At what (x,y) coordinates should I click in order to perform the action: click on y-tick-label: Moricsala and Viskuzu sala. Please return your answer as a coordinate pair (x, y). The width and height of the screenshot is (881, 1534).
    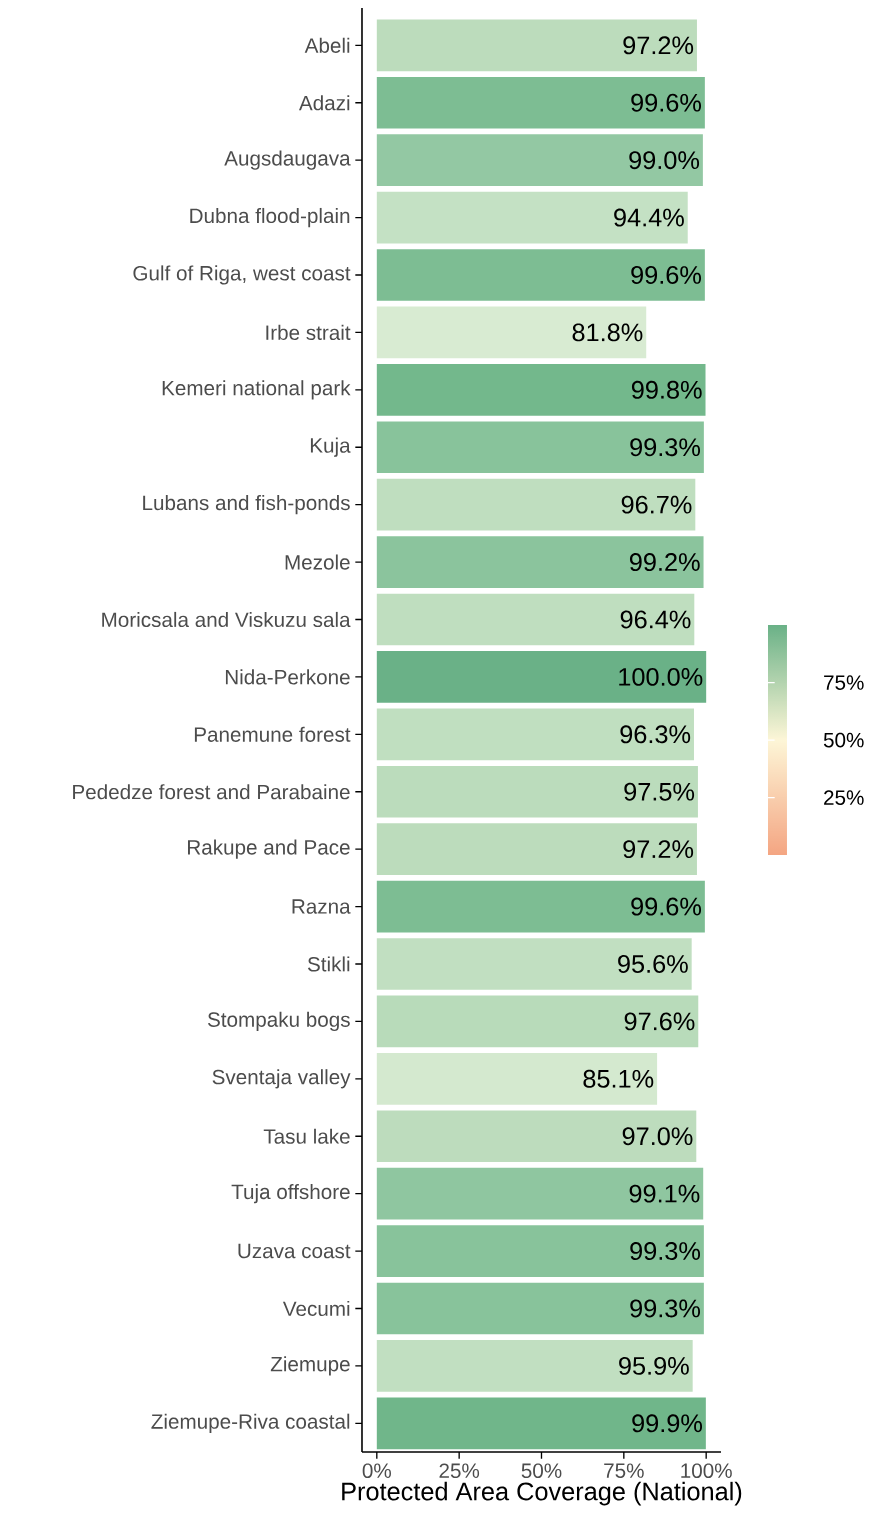
    Looking at the image, I should click on (226, 619).